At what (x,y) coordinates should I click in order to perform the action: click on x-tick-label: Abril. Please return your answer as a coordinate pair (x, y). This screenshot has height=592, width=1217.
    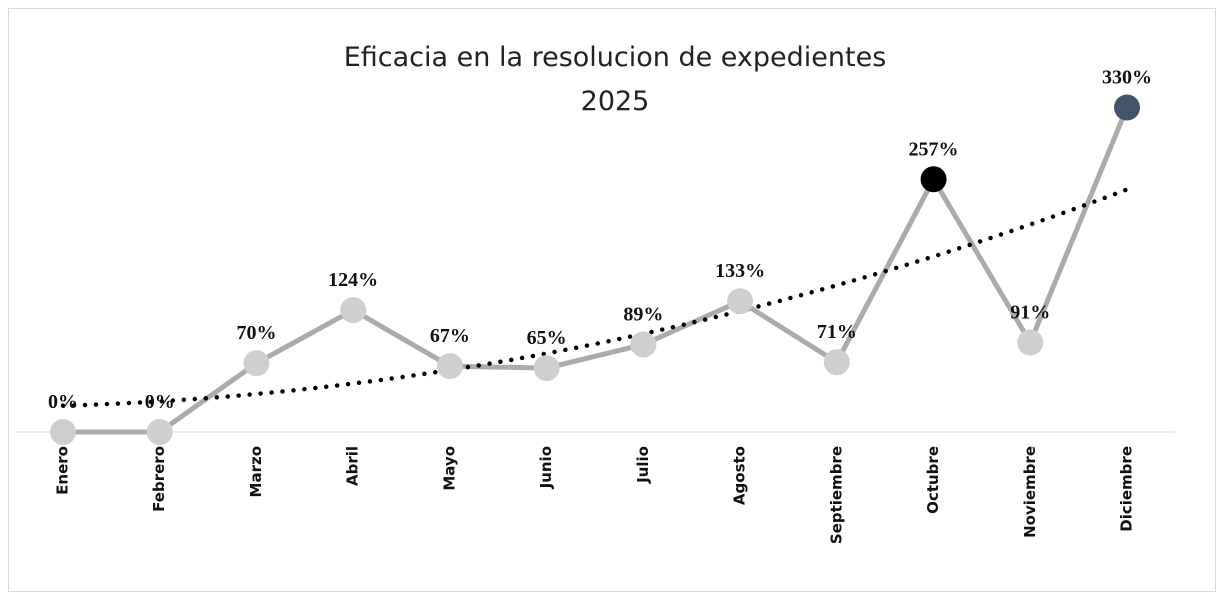
    Looking at the image, I should click on (353, 466).